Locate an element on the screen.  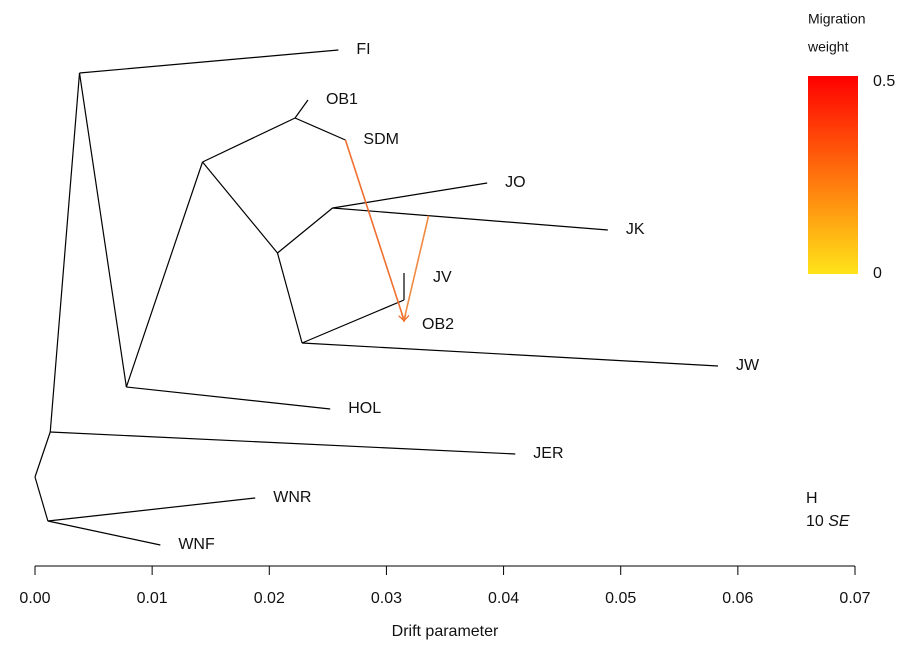
leaf-label: HOL is located at coordinates (364, 408).